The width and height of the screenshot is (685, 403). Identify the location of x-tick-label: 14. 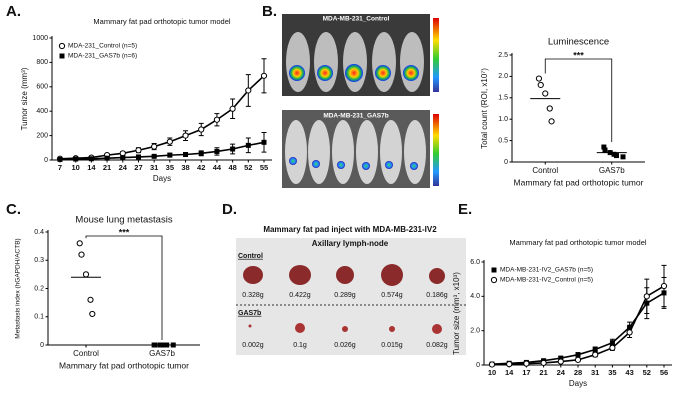
(91, 167).